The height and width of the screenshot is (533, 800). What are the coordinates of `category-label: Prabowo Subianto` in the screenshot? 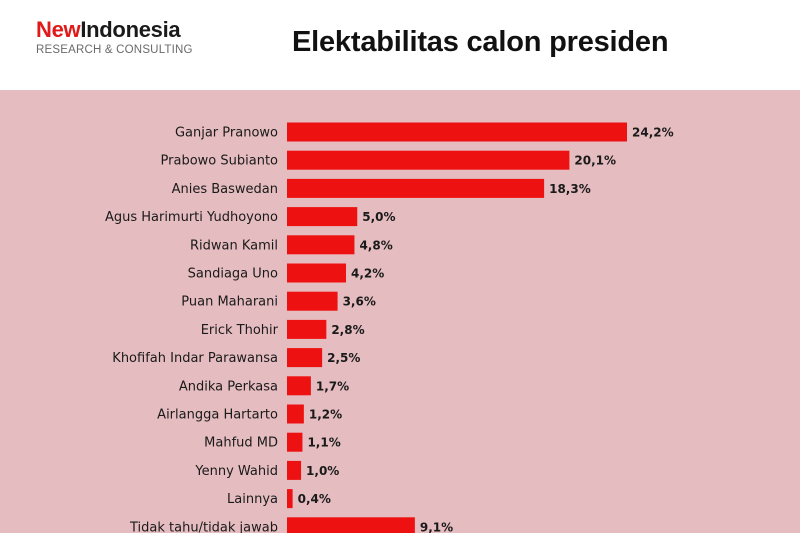 It's located at (220, 161).